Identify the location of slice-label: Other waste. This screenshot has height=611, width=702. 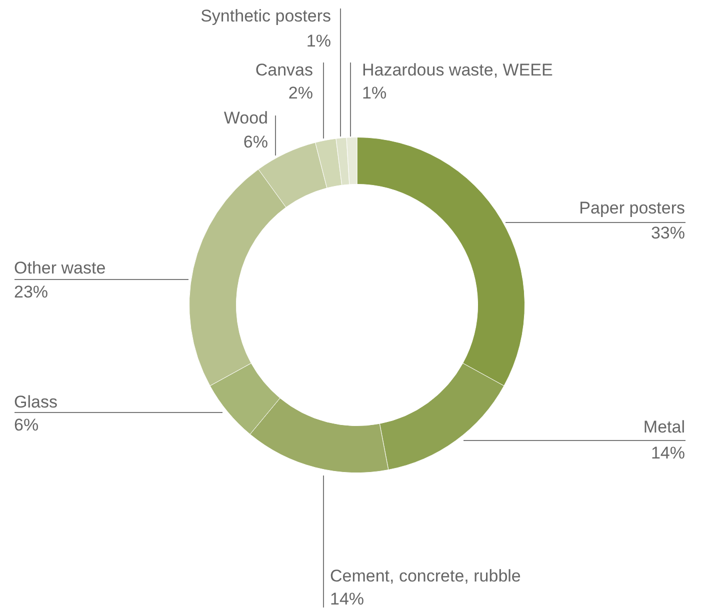
(60, 268).